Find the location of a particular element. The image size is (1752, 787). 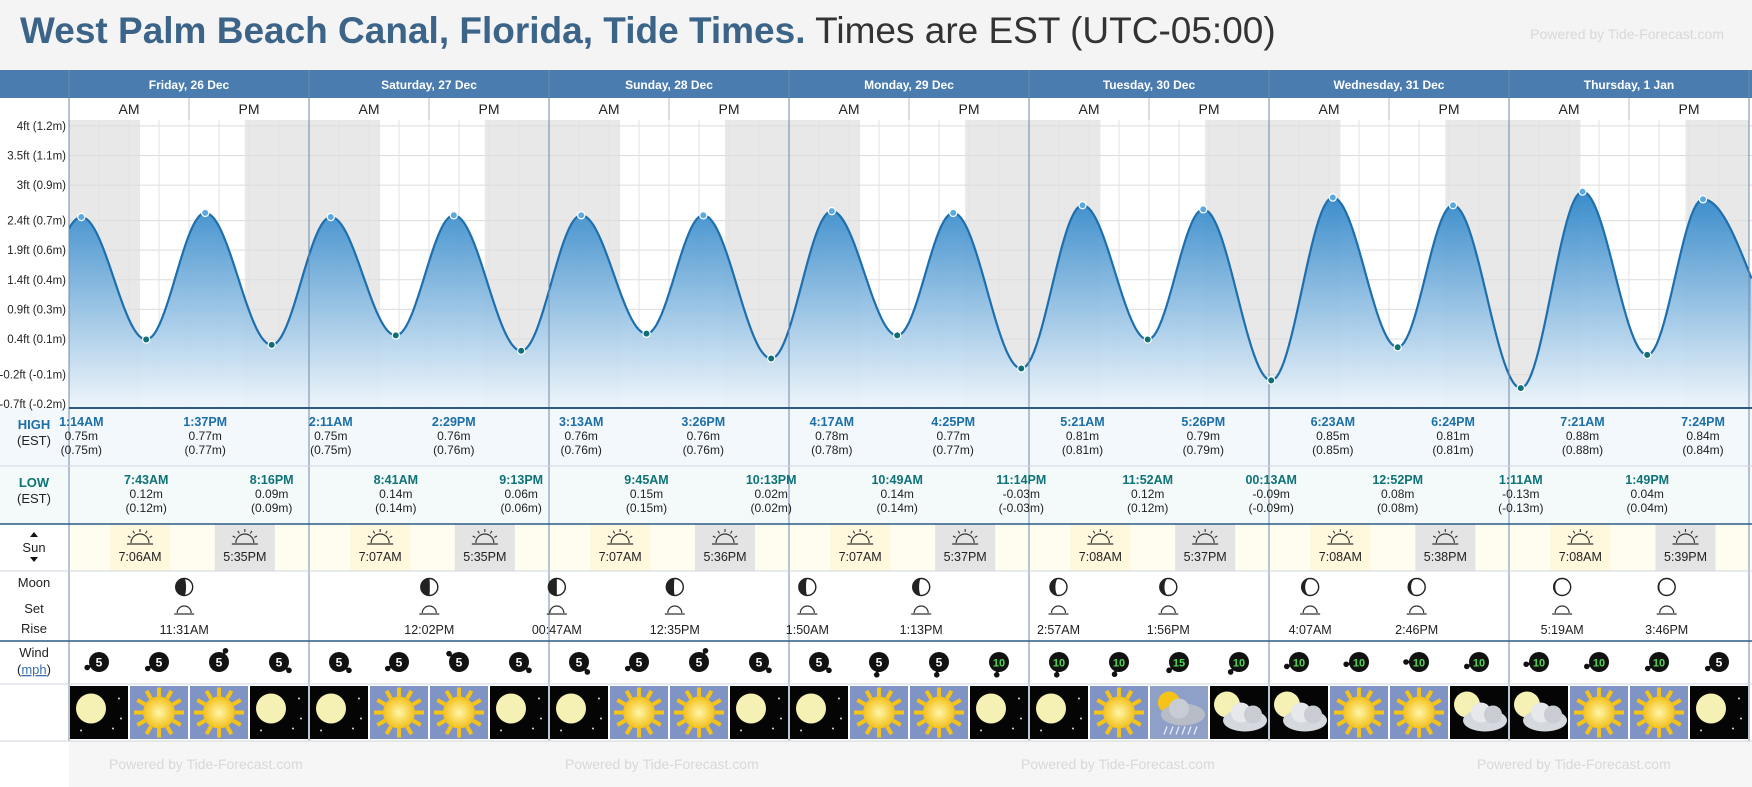

high-tide-time: 5:26PM is located at coordinates (1203, 422).